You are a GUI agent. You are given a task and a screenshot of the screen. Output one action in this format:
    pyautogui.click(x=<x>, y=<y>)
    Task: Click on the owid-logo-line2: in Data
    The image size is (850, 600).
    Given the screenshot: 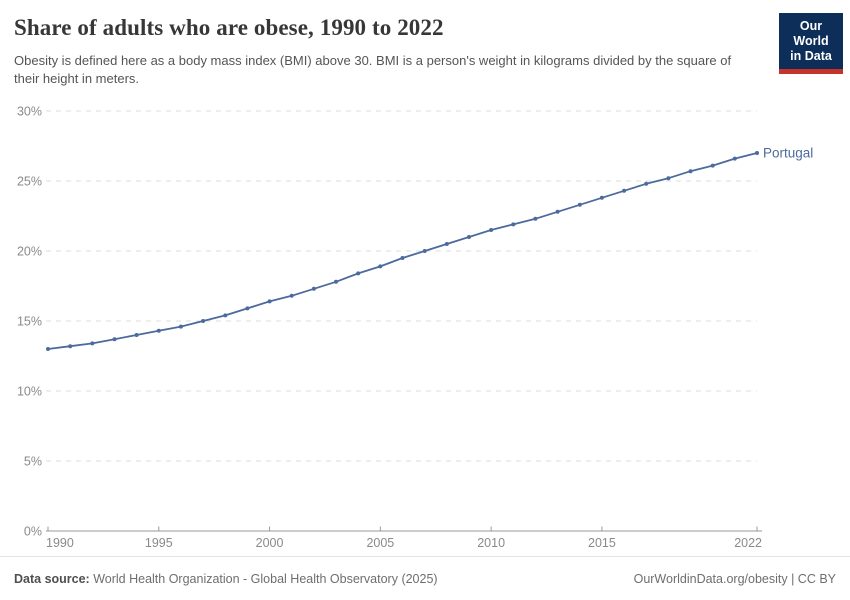 What is the action you would take?
    pyautogui.click(x=811, y=56)
    